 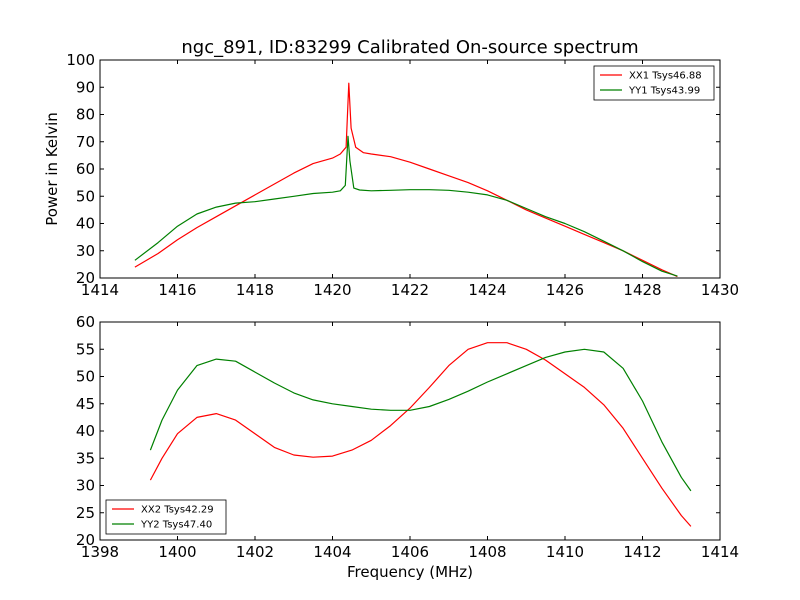 I want to click on x-tick-label: 1410, so click(x=565, y=552).